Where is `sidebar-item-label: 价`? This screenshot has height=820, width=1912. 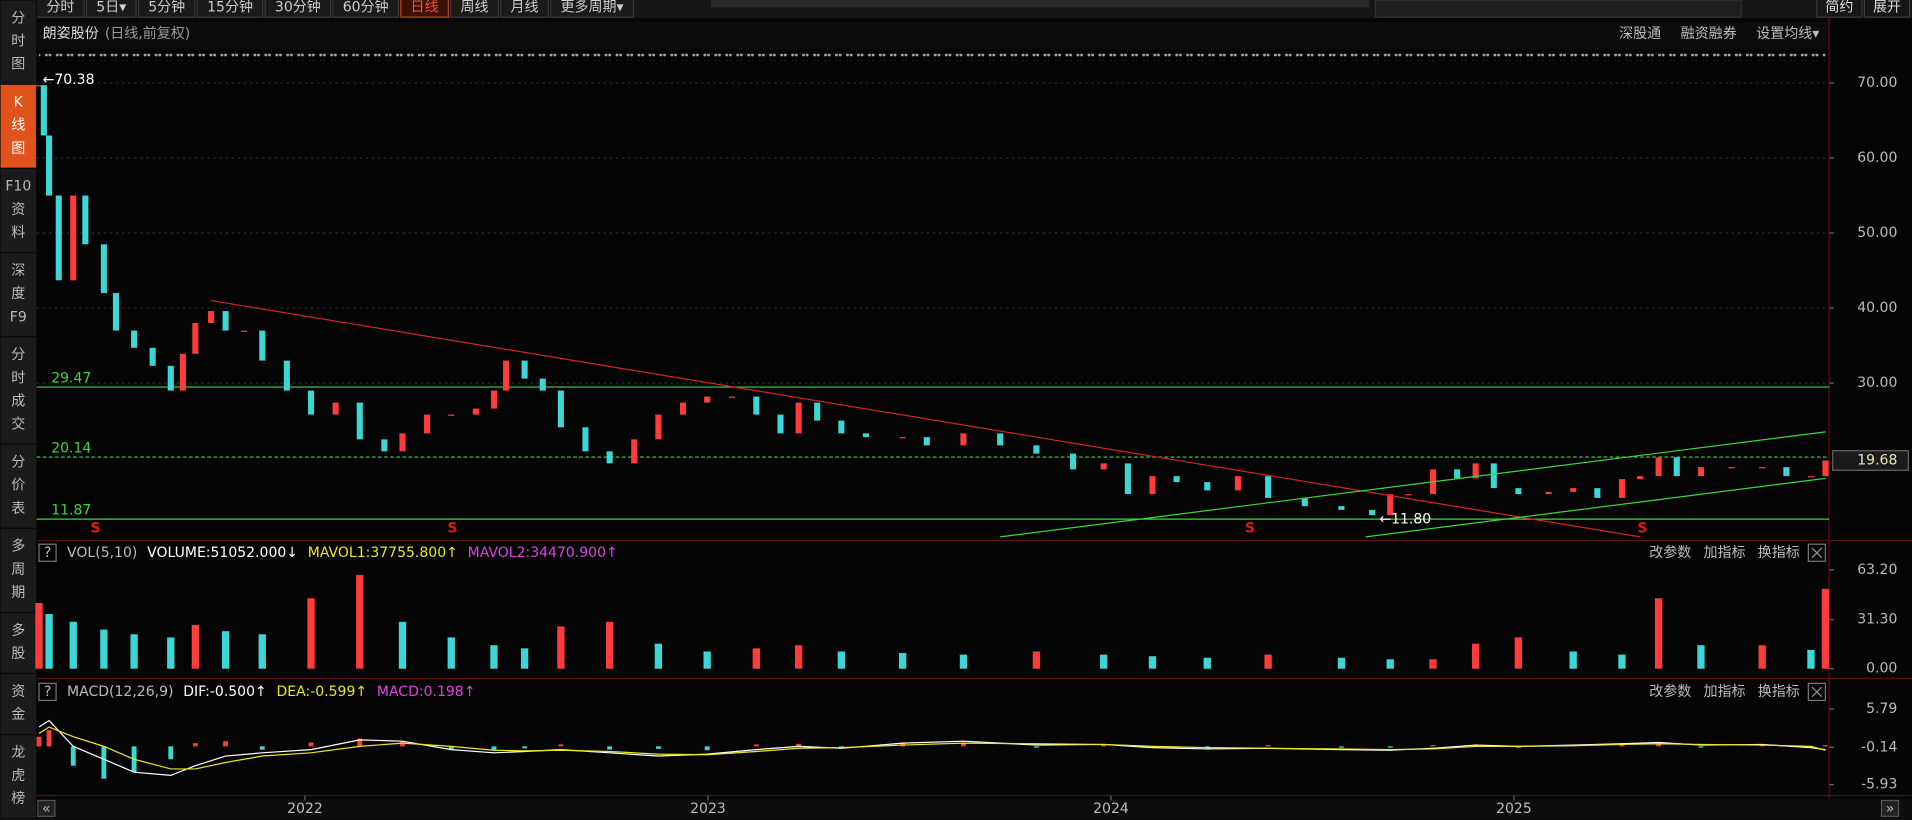
sidebar-item-label: 价 is located at coordinates (18, 486).